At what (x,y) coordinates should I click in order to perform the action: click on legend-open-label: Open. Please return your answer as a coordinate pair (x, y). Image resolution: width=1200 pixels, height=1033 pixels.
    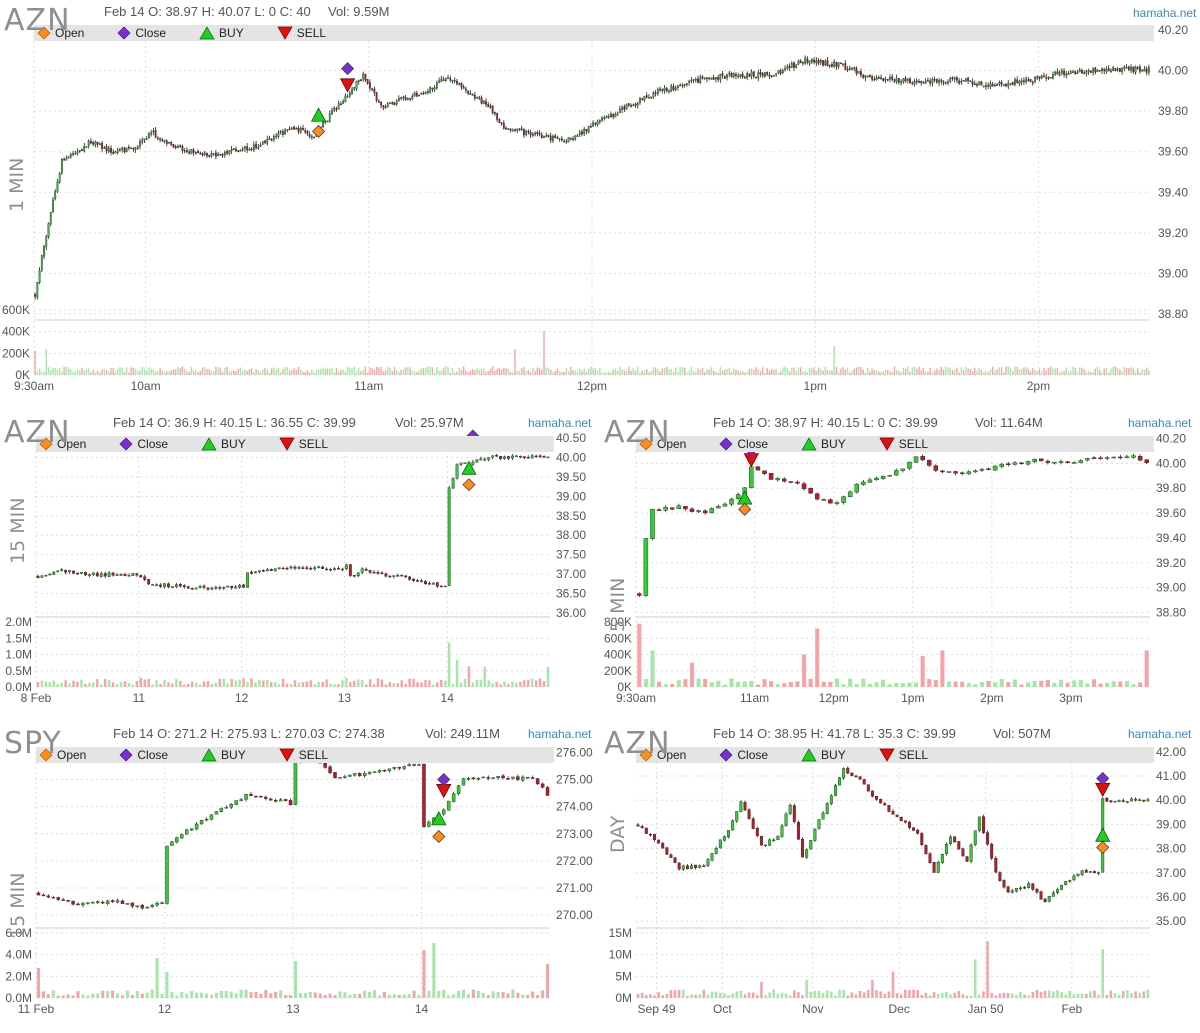
    Looking at the image, I should click on (72, 444).